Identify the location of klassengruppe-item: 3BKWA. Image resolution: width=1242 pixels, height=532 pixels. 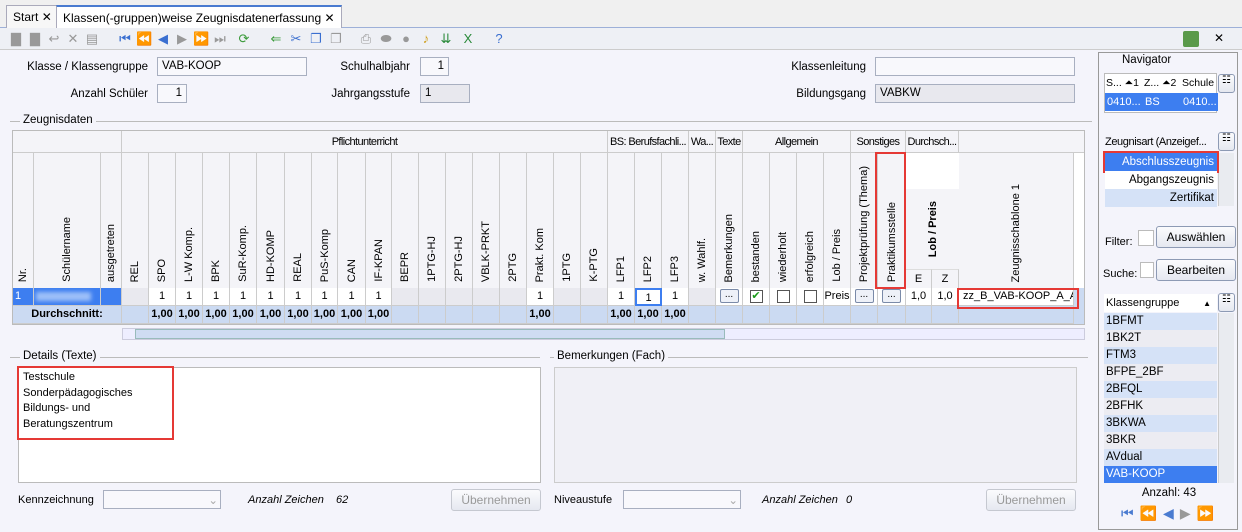
(1160, 423).